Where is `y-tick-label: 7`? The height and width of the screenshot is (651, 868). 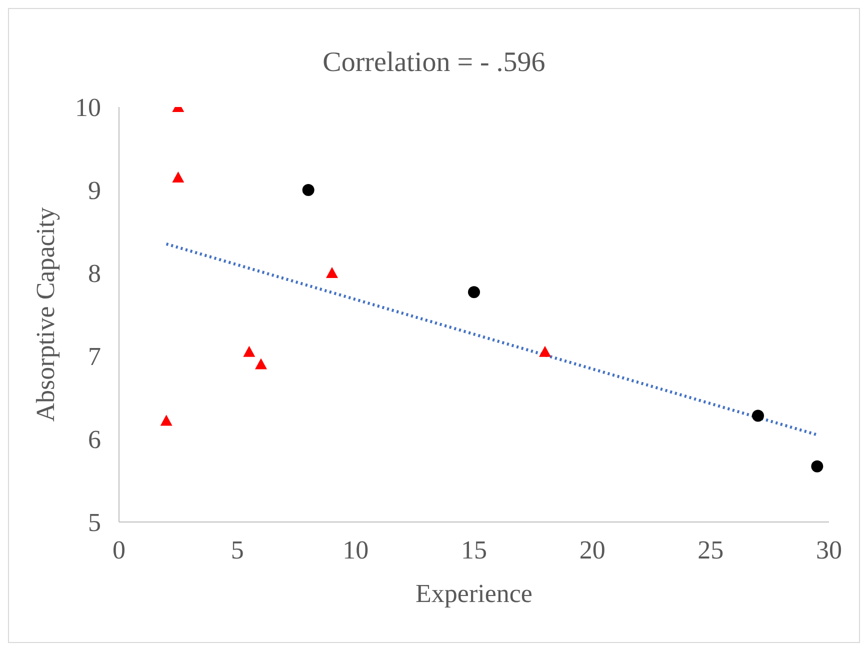
y-tick-label: 7 is located at coordinates (94, 357).